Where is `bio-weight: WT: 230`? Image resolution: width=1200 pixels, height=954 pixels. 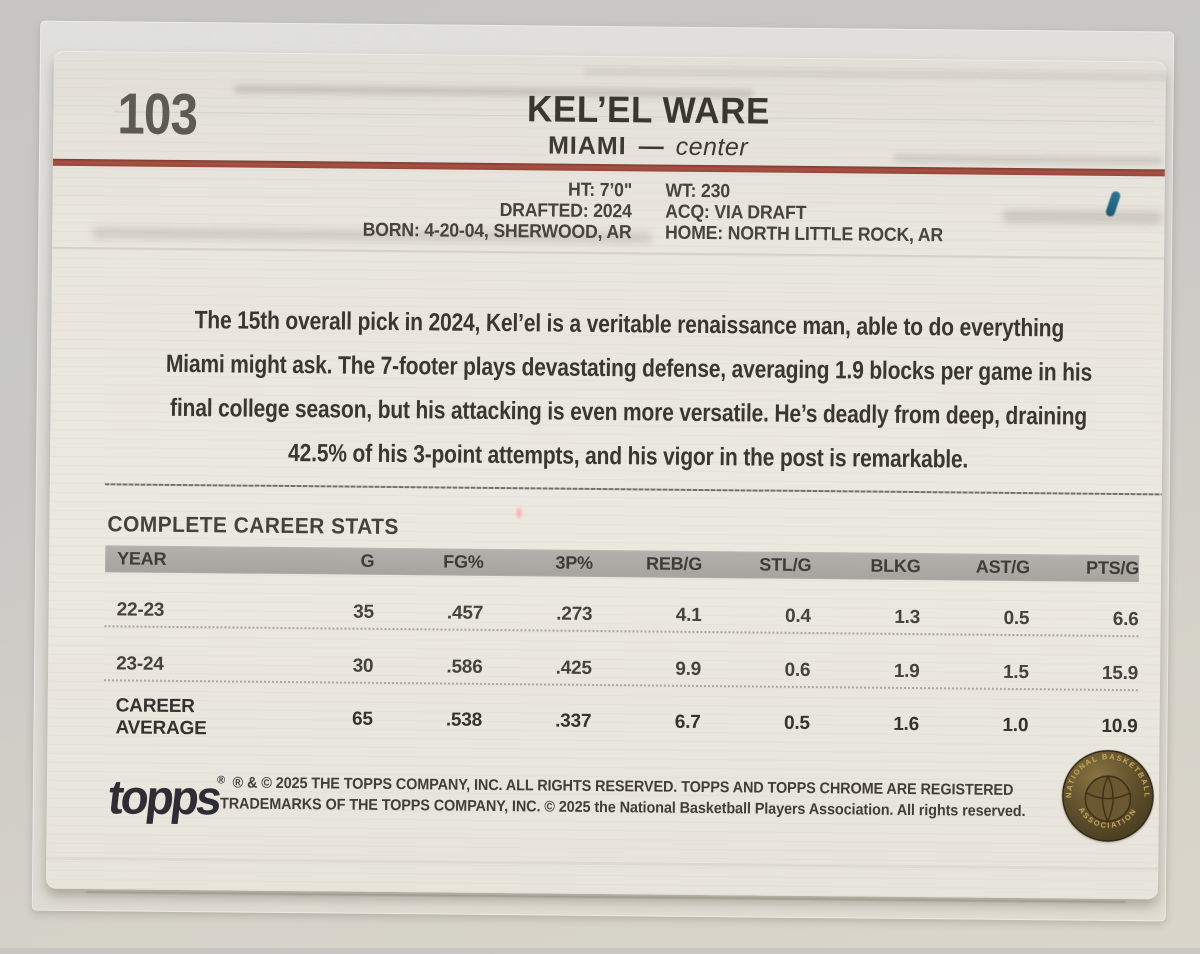
bio-weight: WT: 230 is located at coordinates (698, 191).